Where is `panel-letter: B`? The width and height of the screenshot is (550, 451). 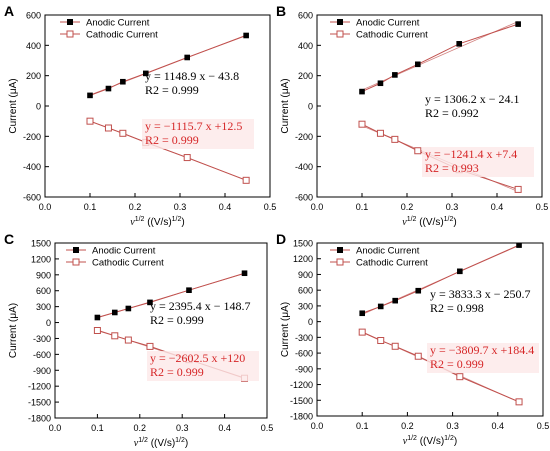 panel-letter: B is located at coordinates (281, 11).